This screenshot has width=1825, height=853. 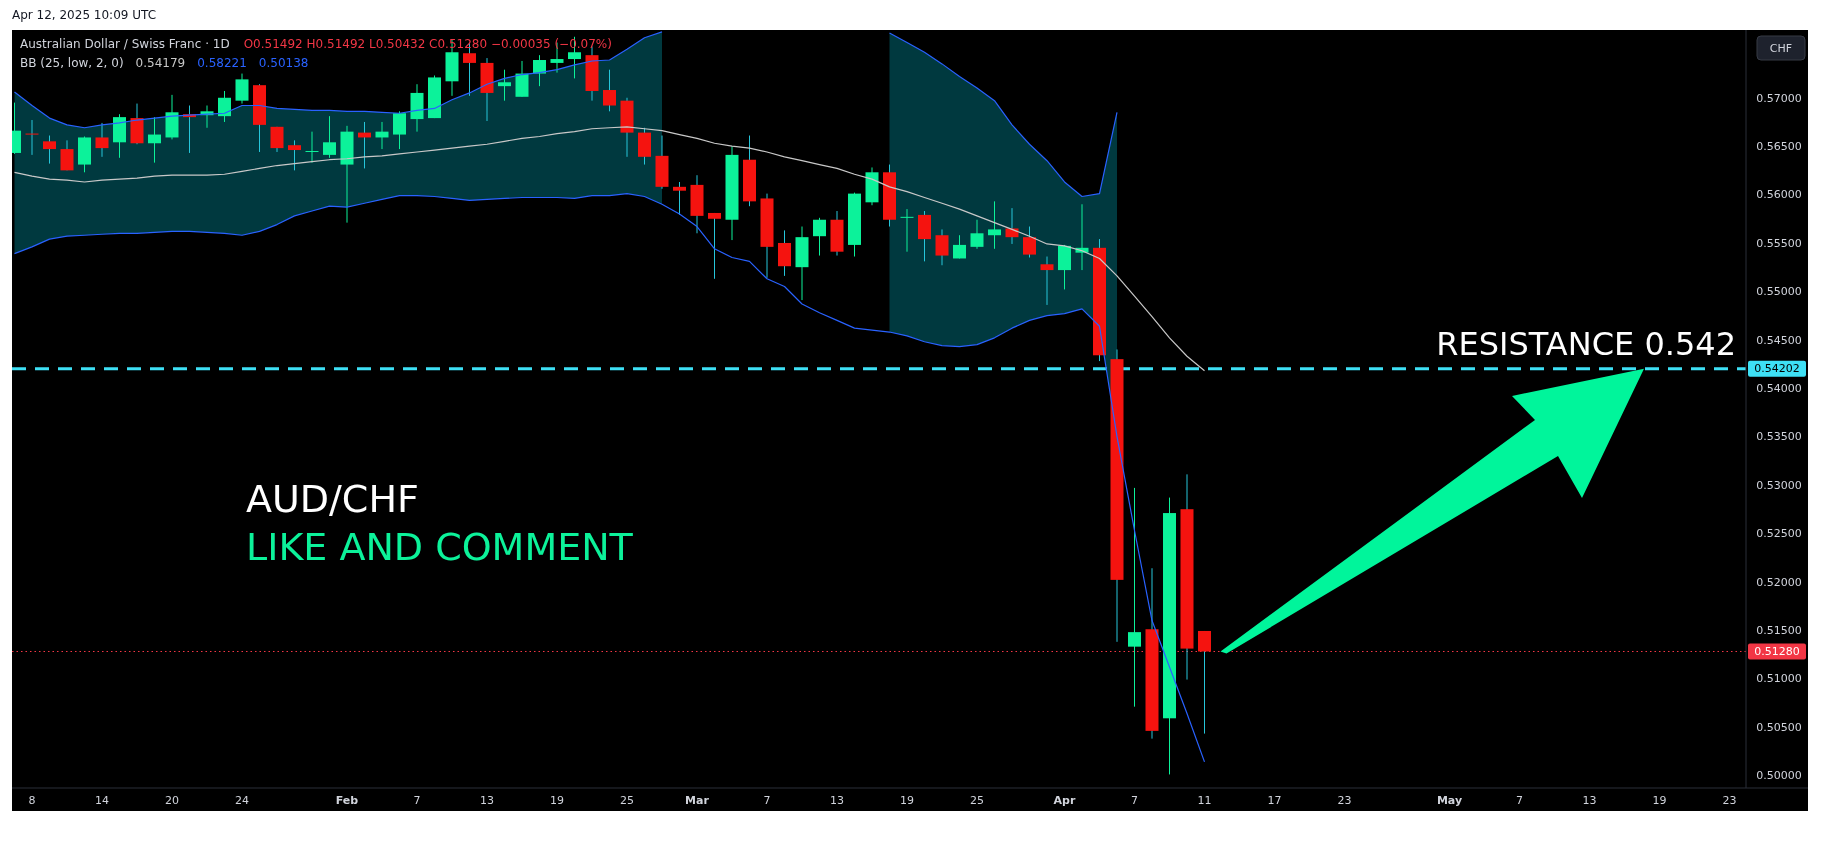 What do you see at coordinates (102, 800) in the screenshot?
I see `x-tick-label: 14` at bounding box center [102, 800].